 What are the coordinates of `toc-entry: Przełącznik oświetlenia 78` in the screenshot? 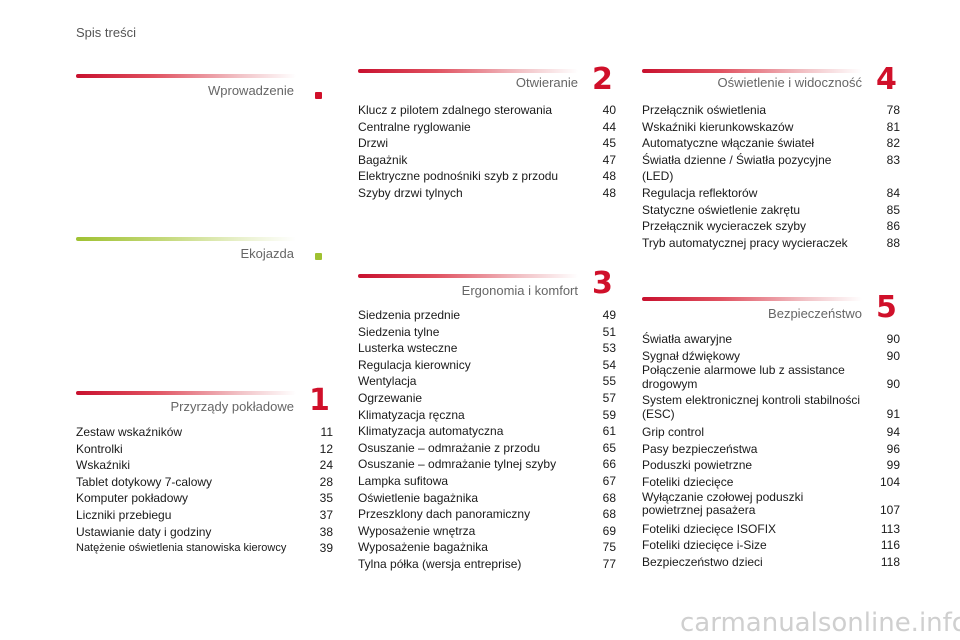 It's located at (771, 110).